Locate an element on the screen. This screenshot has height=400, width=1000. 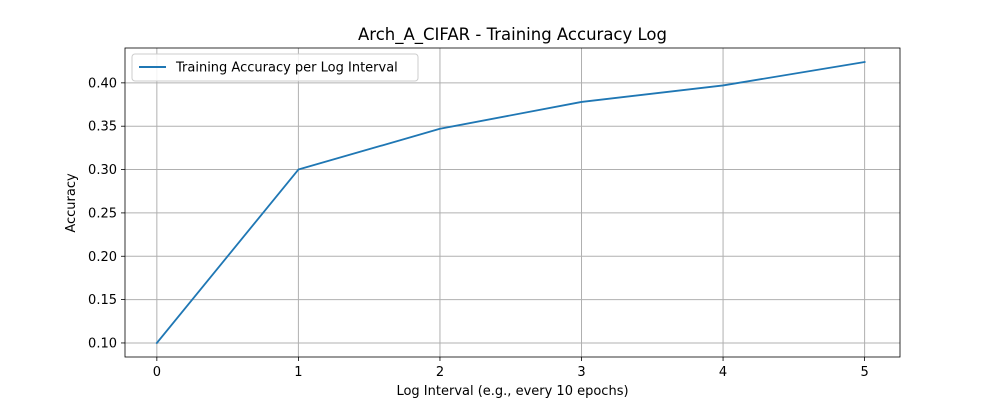
x-tick-label: 4 is located at coordinates (723, 372).